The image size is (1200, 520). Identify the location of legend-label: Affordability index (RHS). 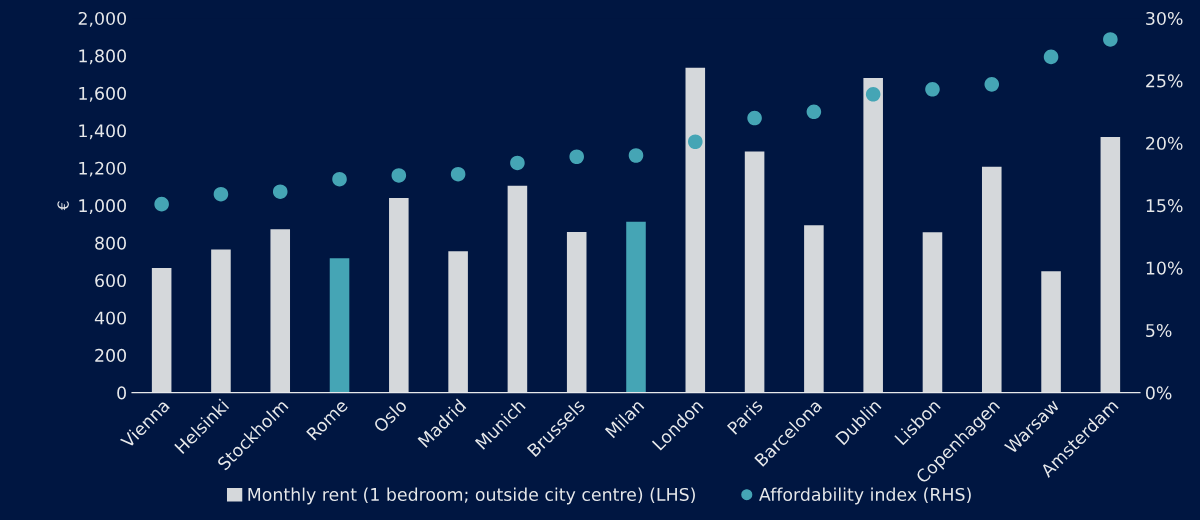
(865, 496).